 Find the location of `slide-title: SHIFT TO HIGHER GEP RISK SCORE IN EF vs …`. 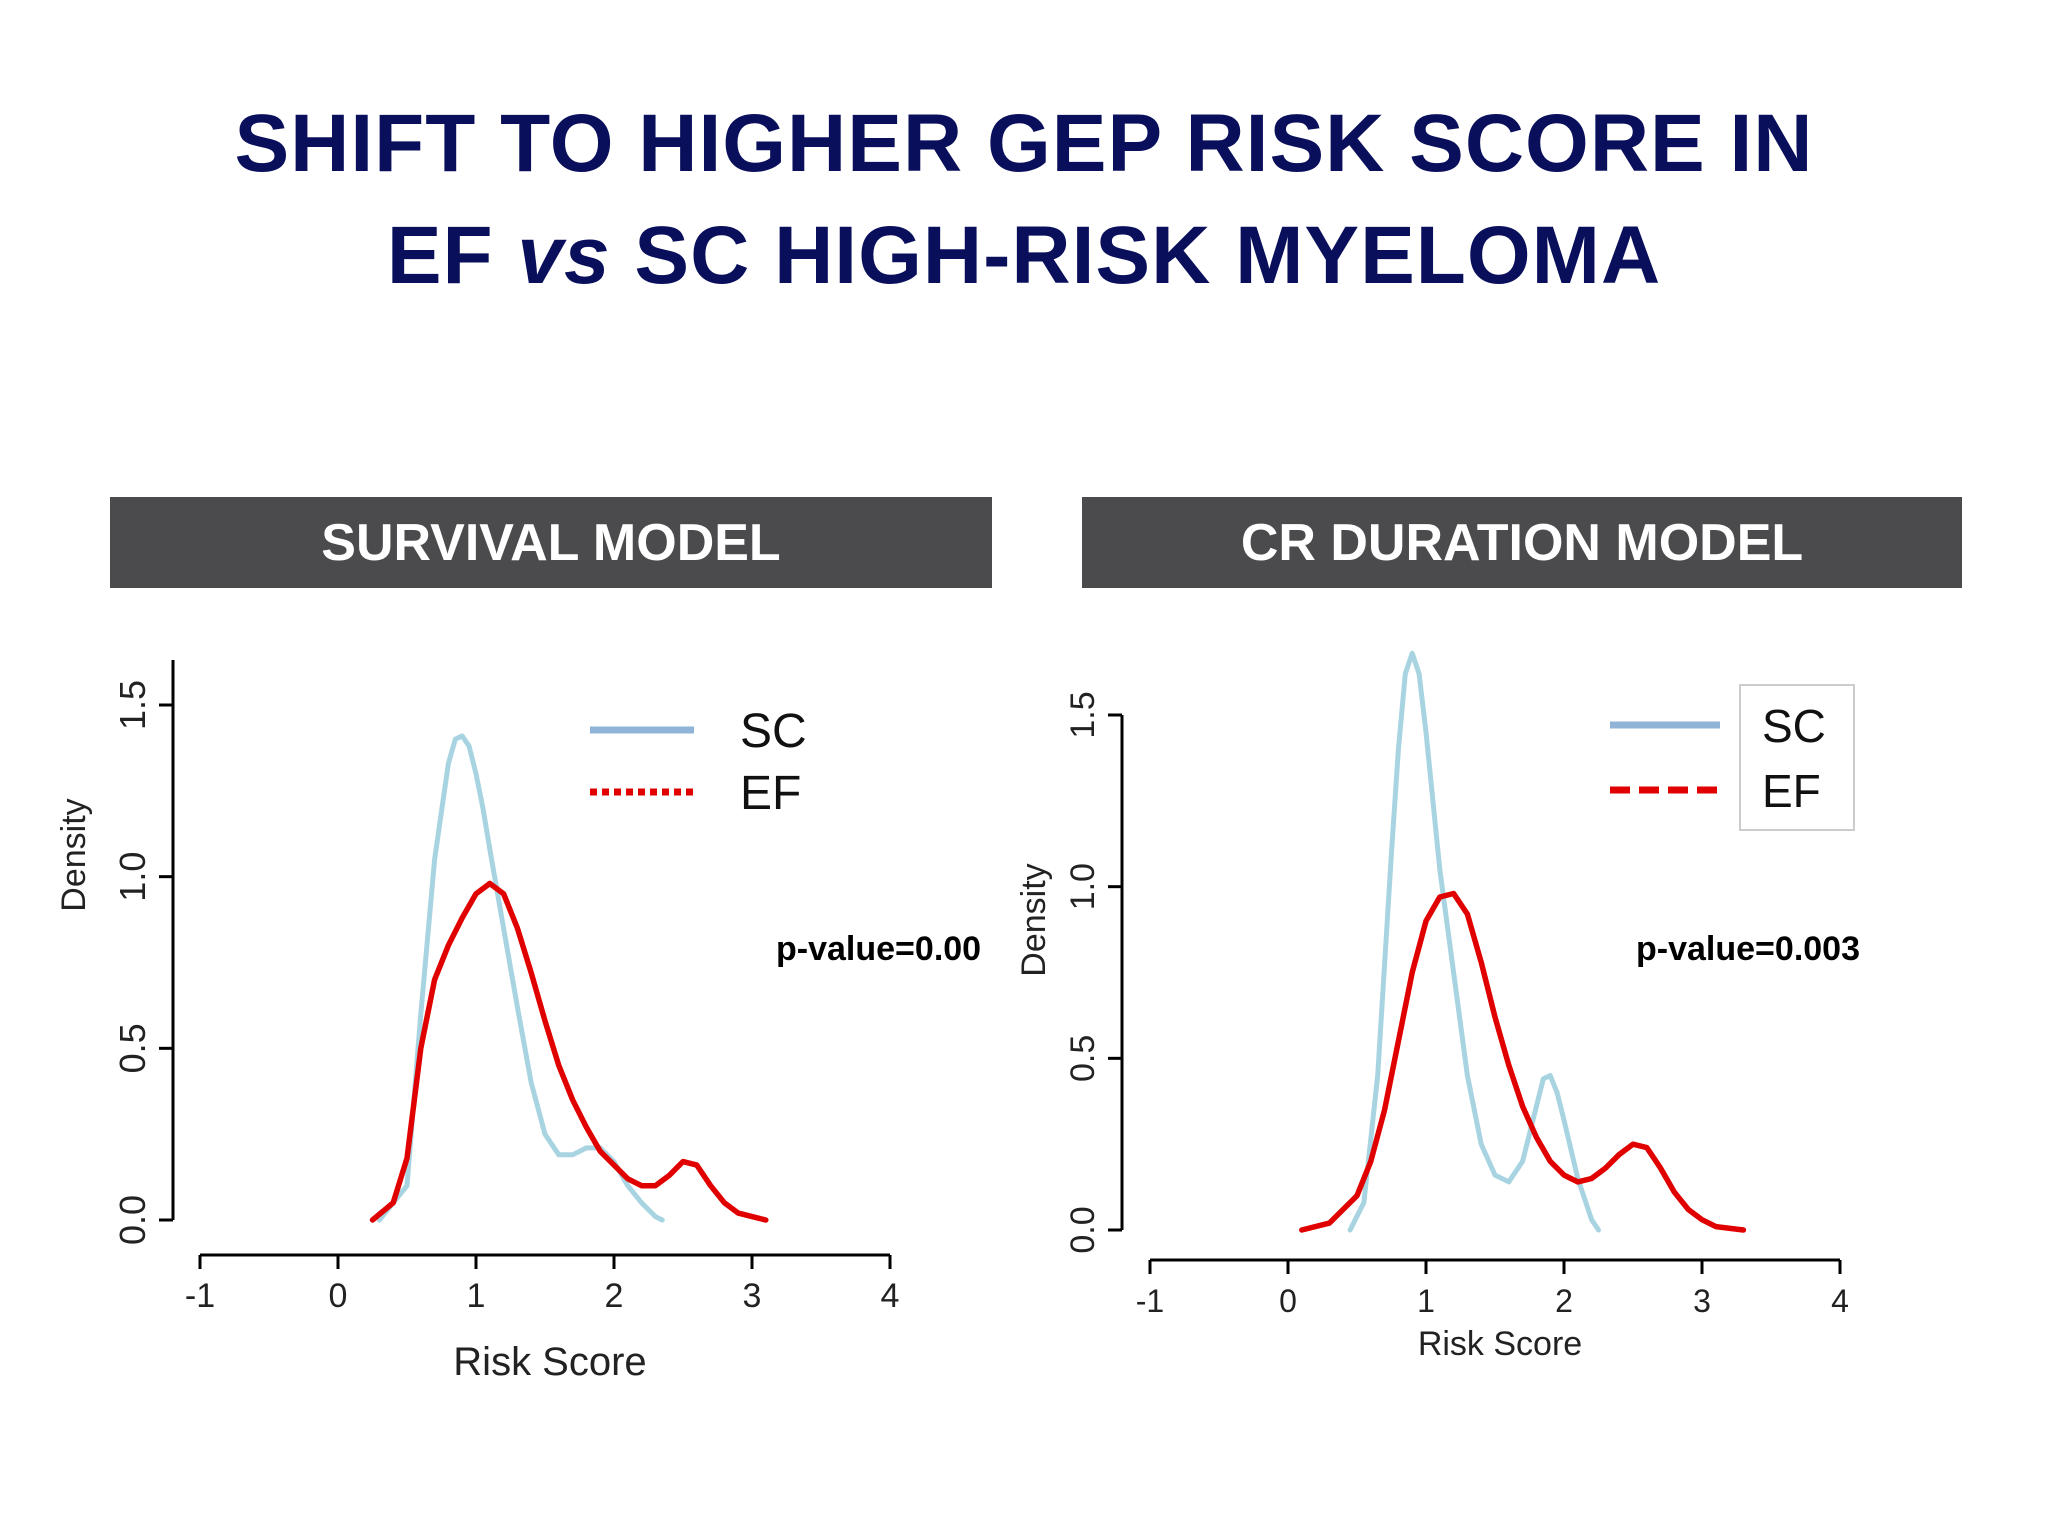

slide-title: SHIFT TO HIGHER GEP RISK SCORE IN EF vs … is located at coordinates (1024, 200).